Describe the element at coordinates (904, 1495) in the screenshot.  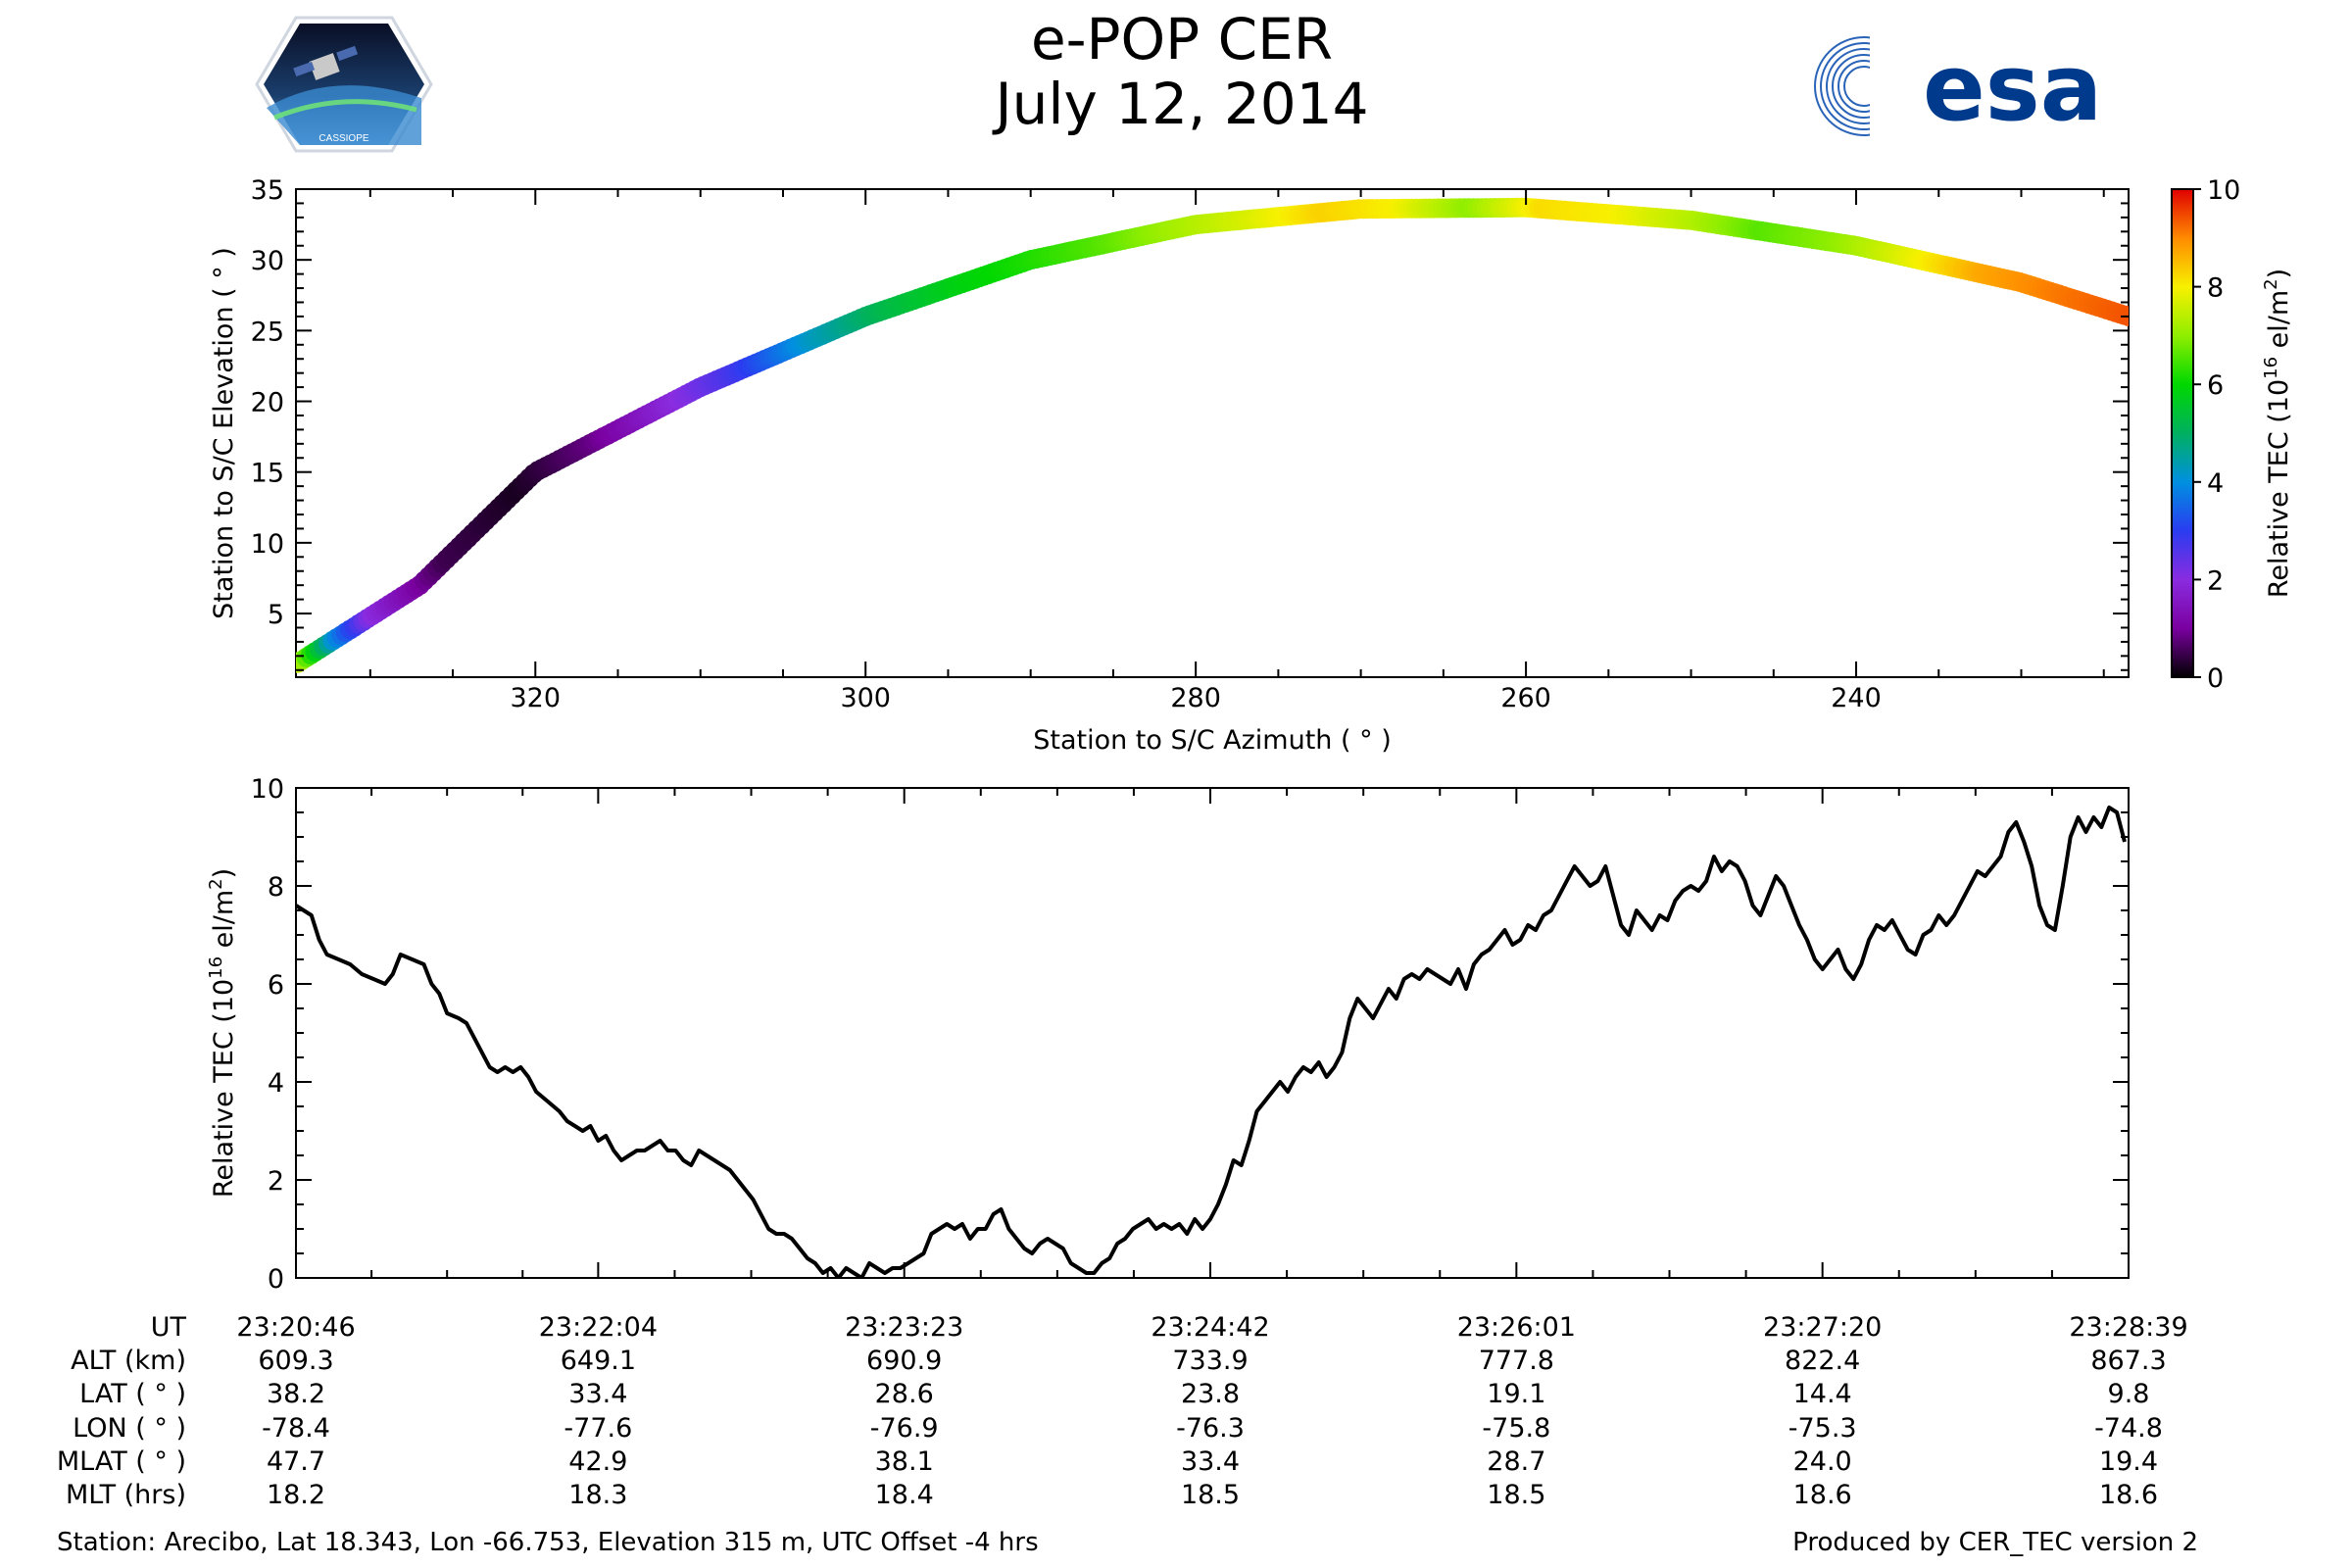
I see `table-cell: 18.4` at that location.